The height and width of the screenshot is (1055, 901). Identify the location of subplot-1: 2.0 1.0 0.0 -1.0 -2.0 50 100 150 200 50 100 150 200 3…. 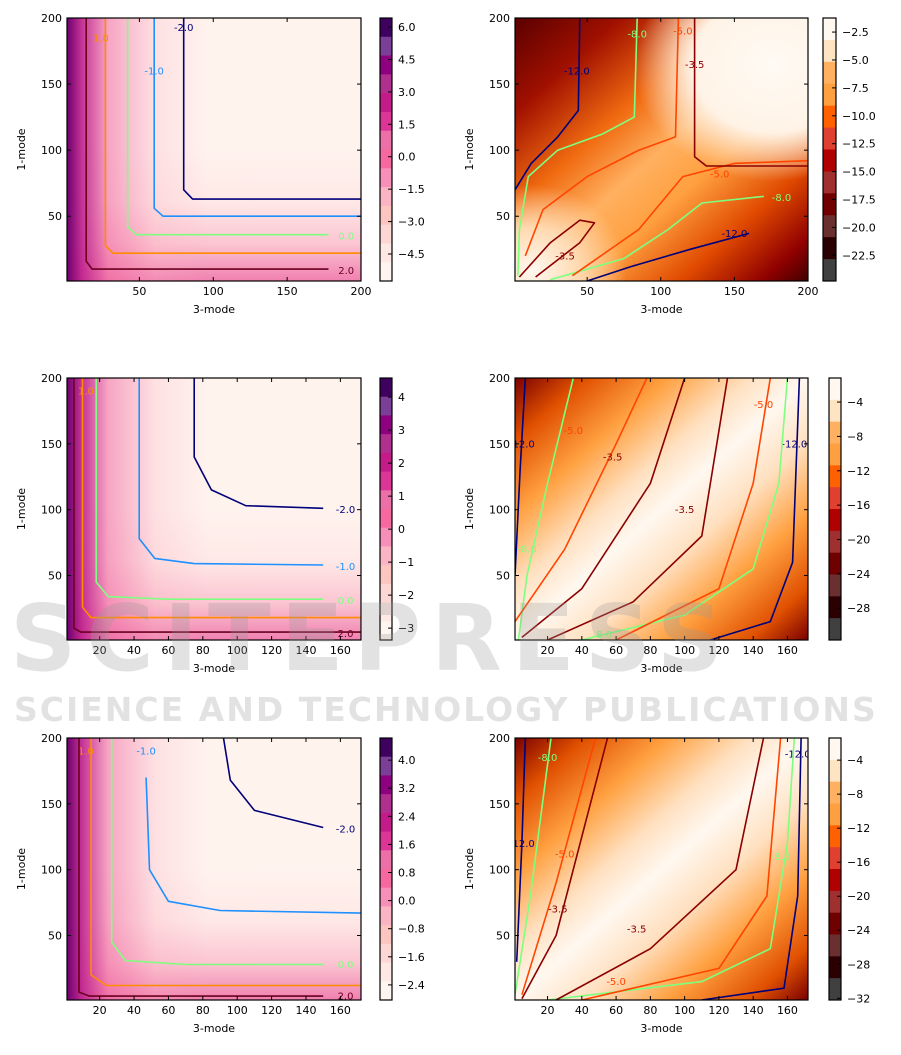
(220, 164).